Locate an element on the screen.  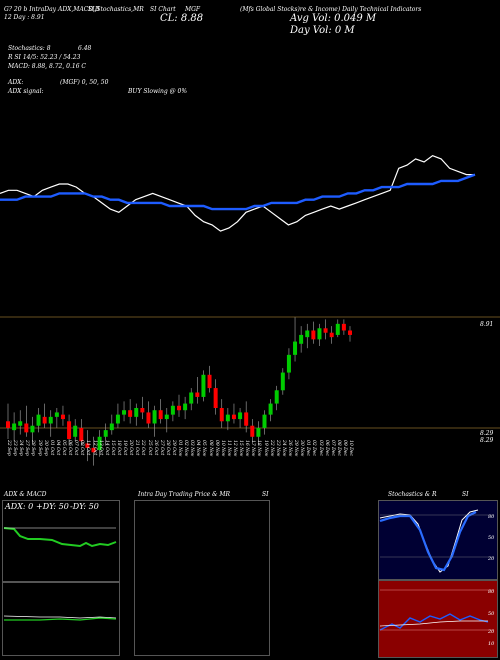
adx-panel is located at coordinates (61, 541).